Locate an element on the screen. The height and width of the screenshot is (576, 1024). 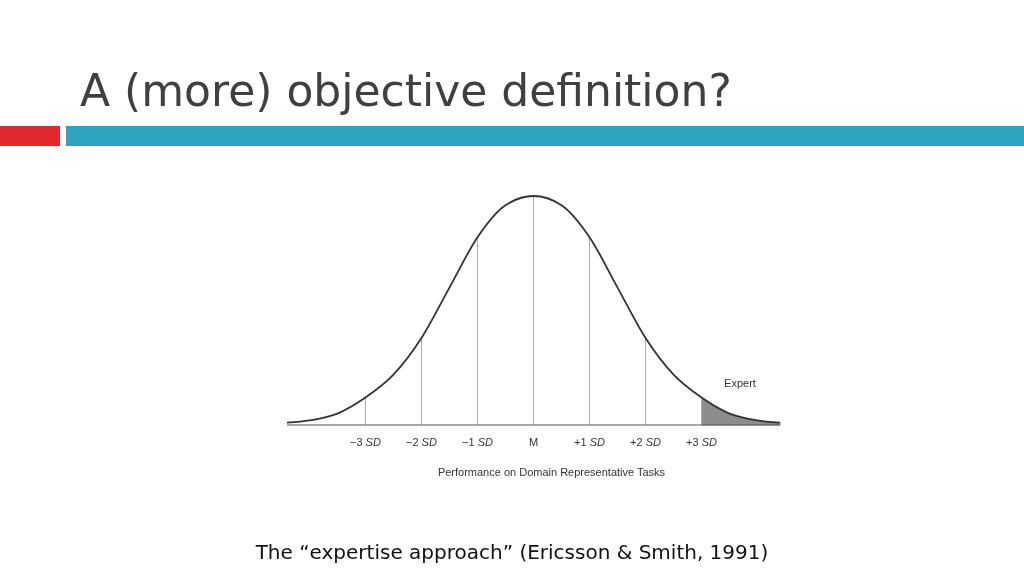
x-axis-title: Performance on Domain Representative Tasks is located at coordinates (551, 472).